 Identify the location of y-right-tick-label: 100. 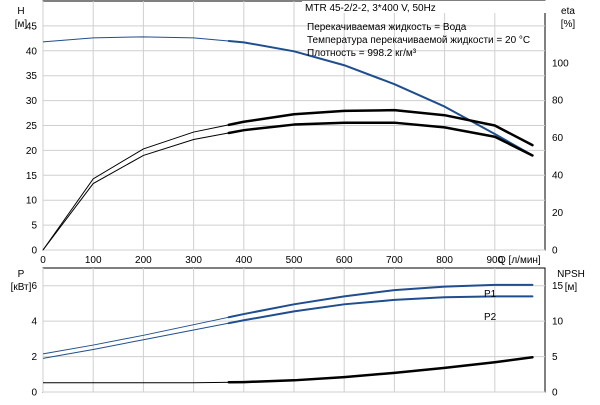
(560, 63).